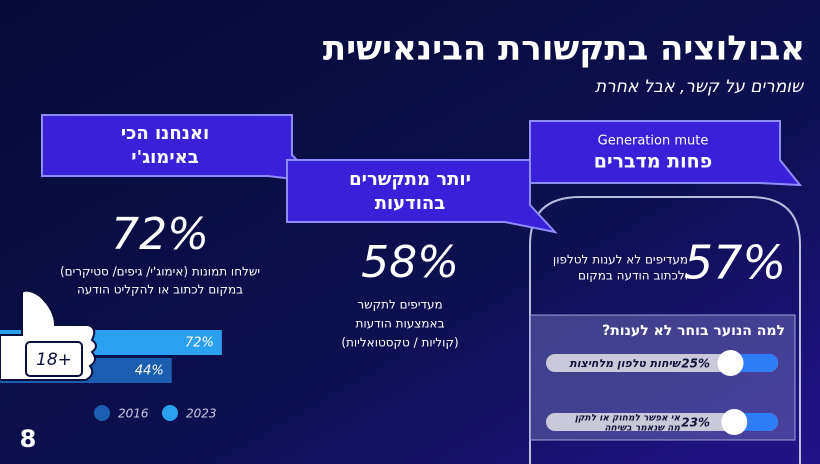  I want to click on stat-text: מעדיפים לא לענות לטלפון, so click(620, 260).